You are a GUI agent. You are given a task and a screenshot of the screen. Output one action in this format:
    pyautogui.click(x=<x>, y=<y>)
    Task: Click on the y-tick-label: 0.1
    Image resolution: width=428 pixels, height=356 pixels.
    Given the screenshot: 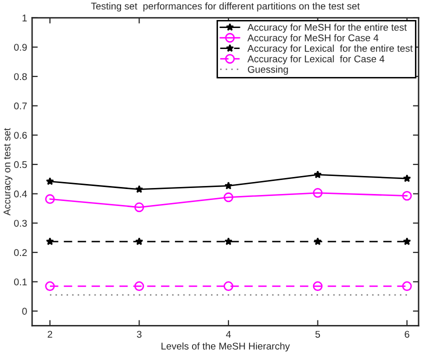 What is the action you would take?
    pyautogui.click(x=20, y=282)
    